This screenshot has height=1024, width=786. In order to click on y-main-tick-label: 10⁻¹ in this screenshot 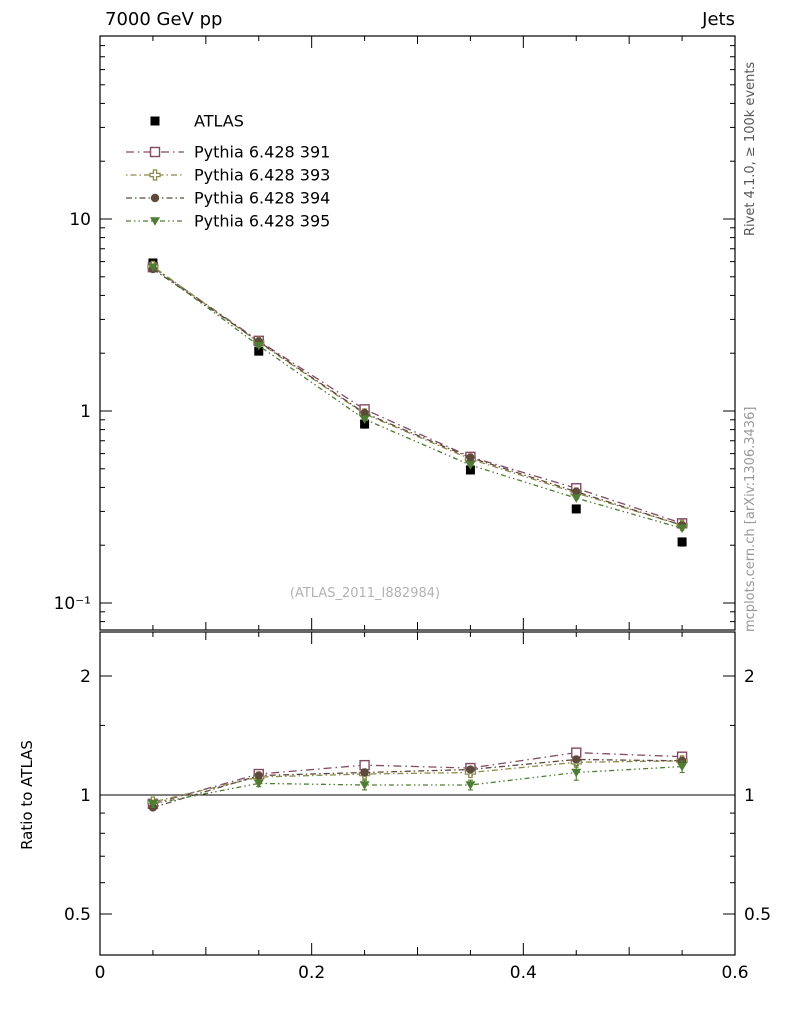, I will do `click(72, 604)`.